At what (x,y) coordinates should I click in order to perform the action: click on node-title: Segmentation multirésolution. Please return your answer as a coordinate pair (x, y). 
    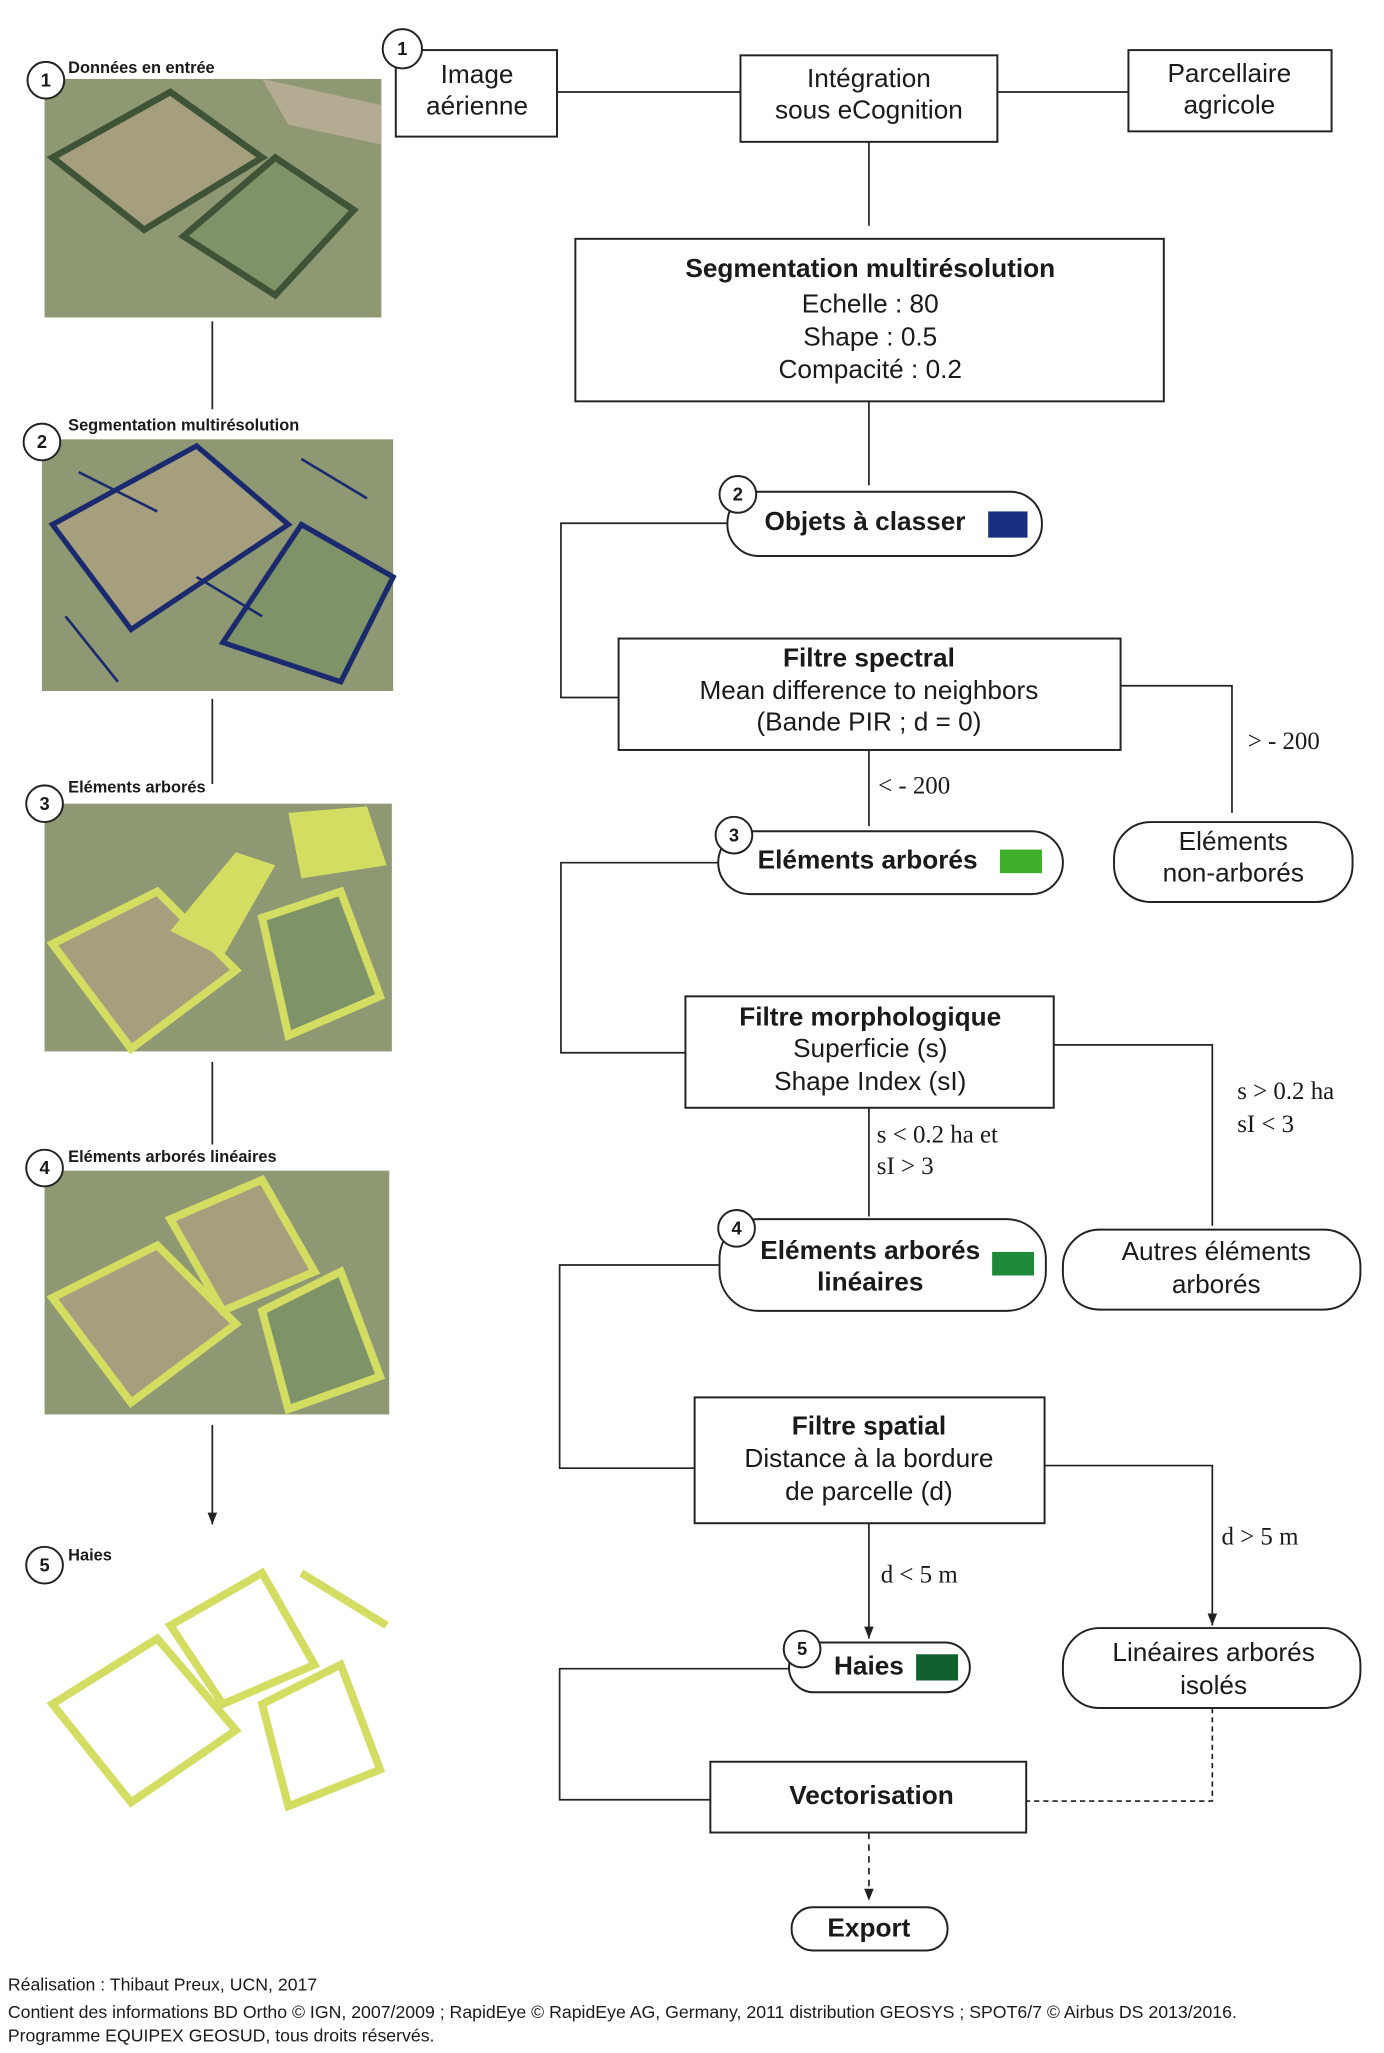
    Looking at the image, I should click on (870, 268).